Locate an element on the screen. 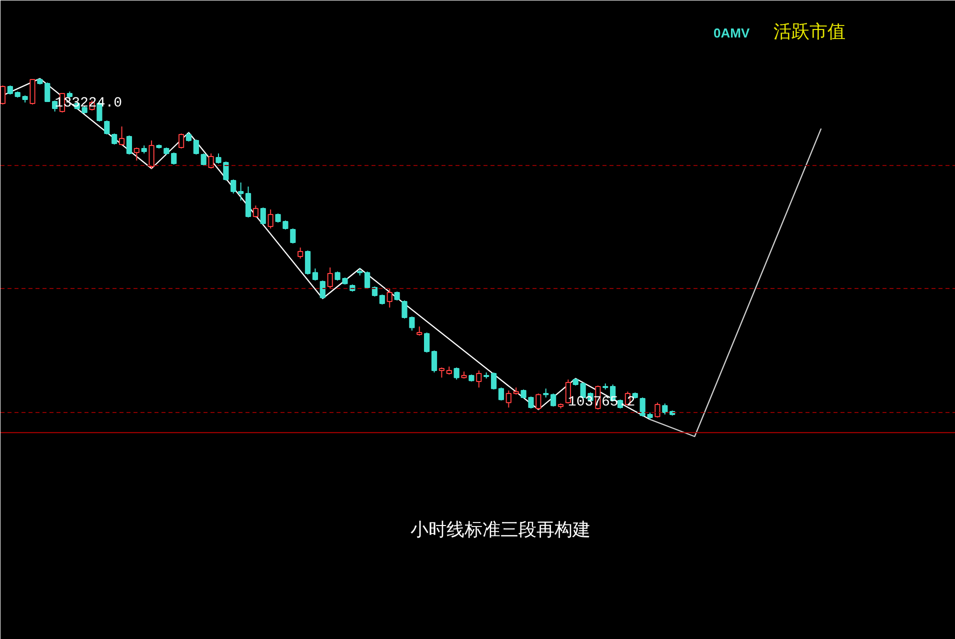 Image resolution: width=955 pixels, height=639 pixels. text: 小时线标准三段再构建 is located at coordinates (500, 530).